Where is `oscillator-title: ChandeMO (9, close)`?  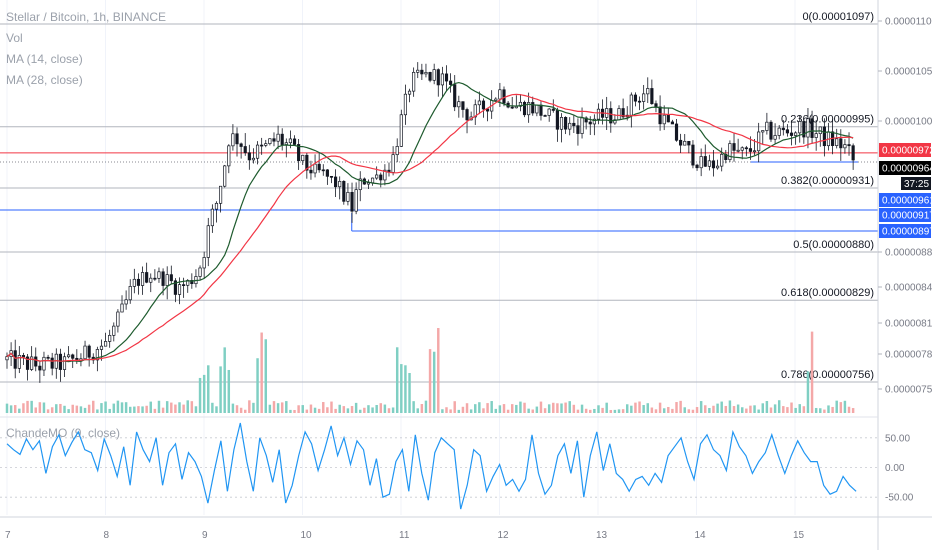 oscillator-title: ChandeMO (9, close) is located at coordinates (63, 433).